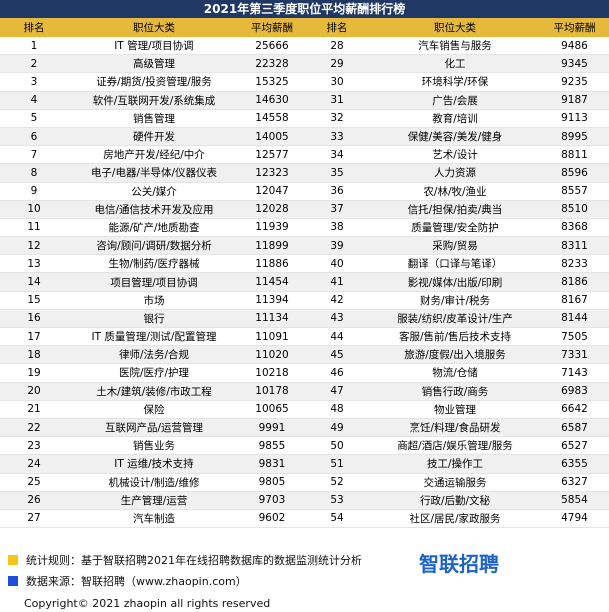 The width and height of the screenshot is (609, 612). Describe the element at coordinates (455, 264) in the screenshot. I see `table-cell: 翻译（口译与笔译）` at that location.